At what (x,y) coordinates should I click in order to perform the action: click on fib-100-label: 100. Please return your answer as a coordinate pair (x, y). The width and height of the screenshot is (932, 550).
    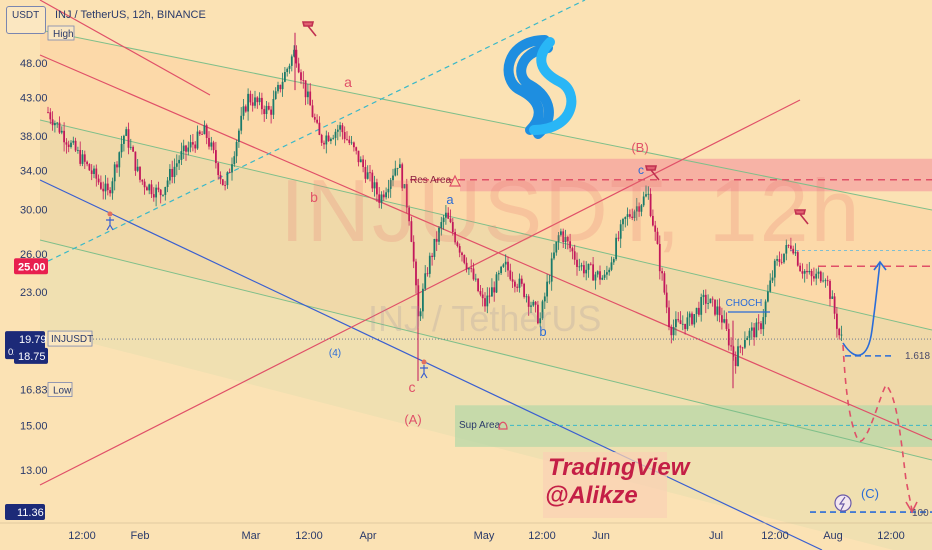
    Looking at the image, I should click on (920, 513).